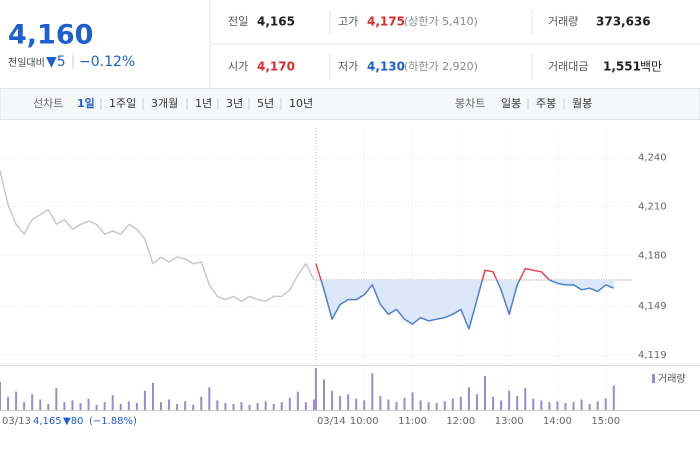 This screenshot has height=450, width=700. Describe the element at coordinates (563, 21) in the screenshot. I see `item-label: 거래량` at that location.